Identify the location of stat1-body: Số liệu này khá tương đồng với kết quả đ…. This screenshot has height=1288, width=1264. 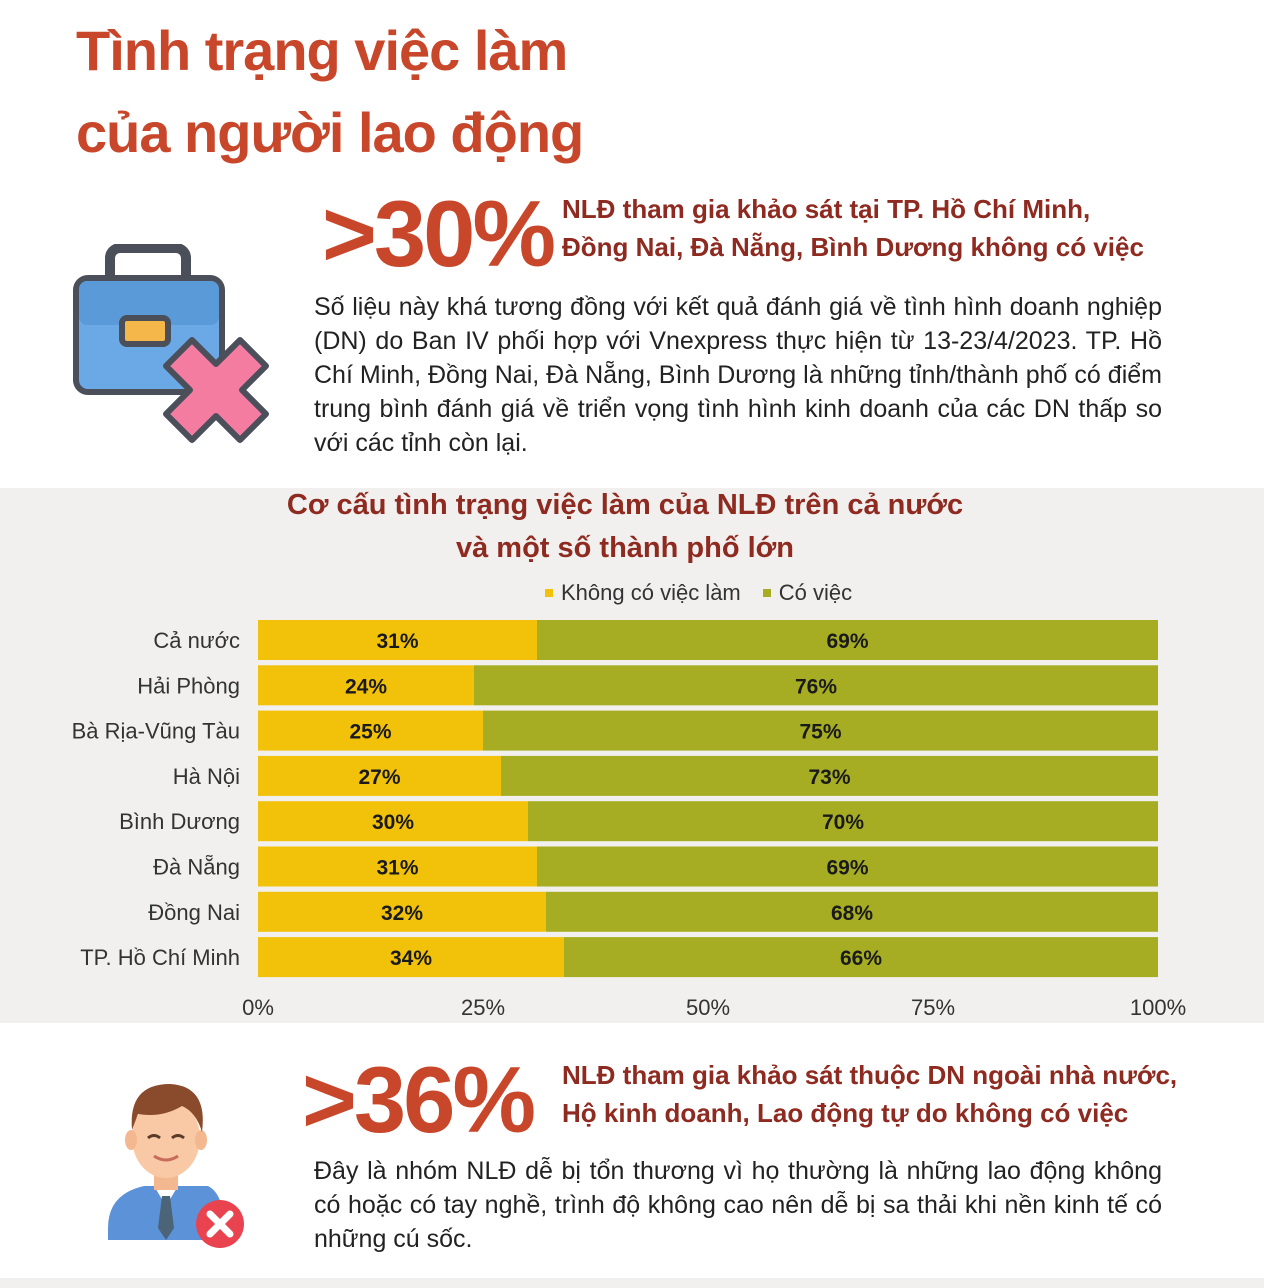
(738, 375).